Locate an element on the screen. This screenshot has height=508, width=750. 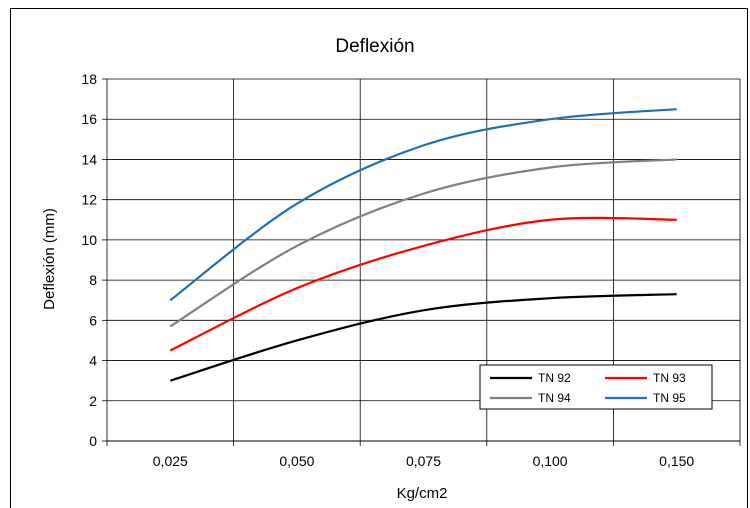
x-tick-label: 0,100 is located at coordinates (550, 461).